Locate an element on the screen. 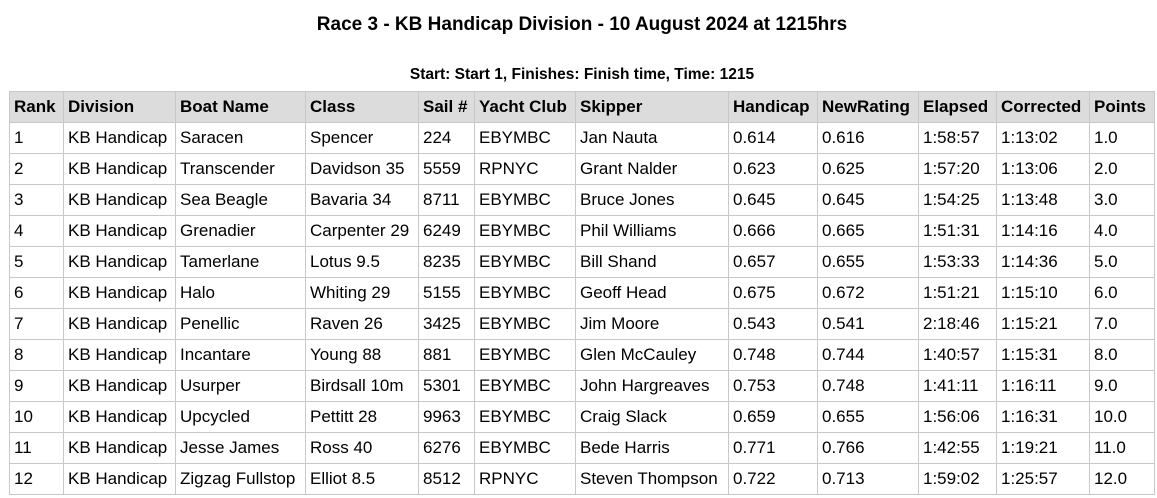 This screenshot has width=1157, height=498. cell: 1:58:57 is located at coordinates (957, 138).